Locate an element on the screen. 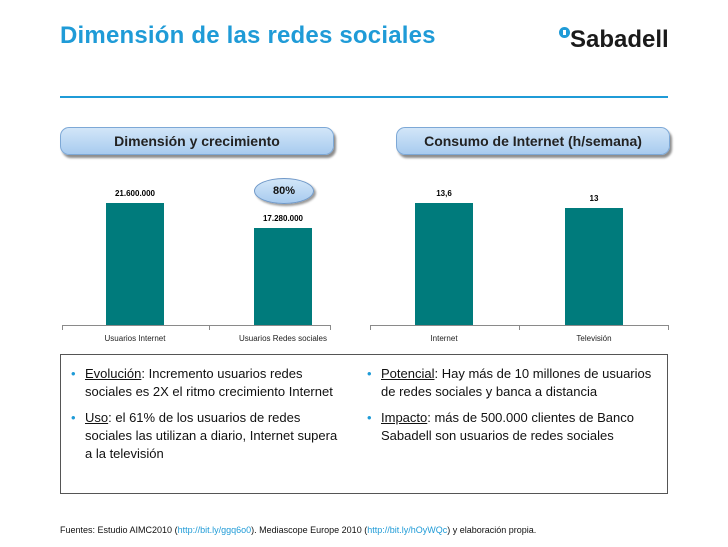  bullet-lead: Evolución is located at coordinates (113, 373).